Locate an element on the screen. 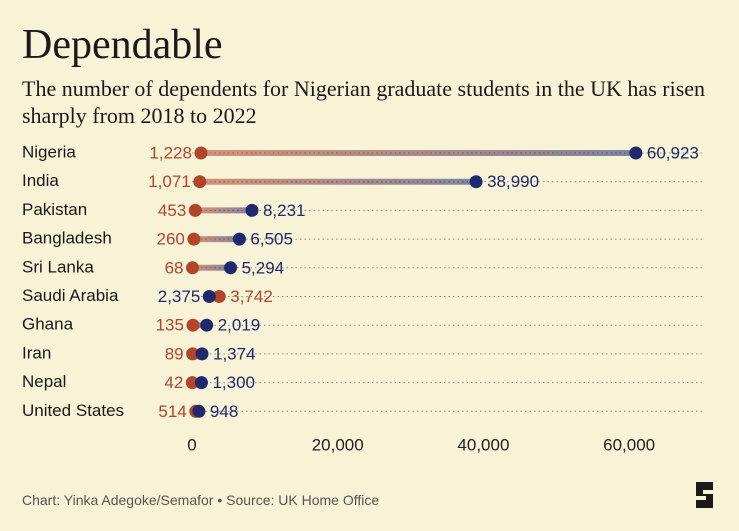 The width and height of the screenshot is (739, 531). value-label: 260 is located at coordinates (171, 239).